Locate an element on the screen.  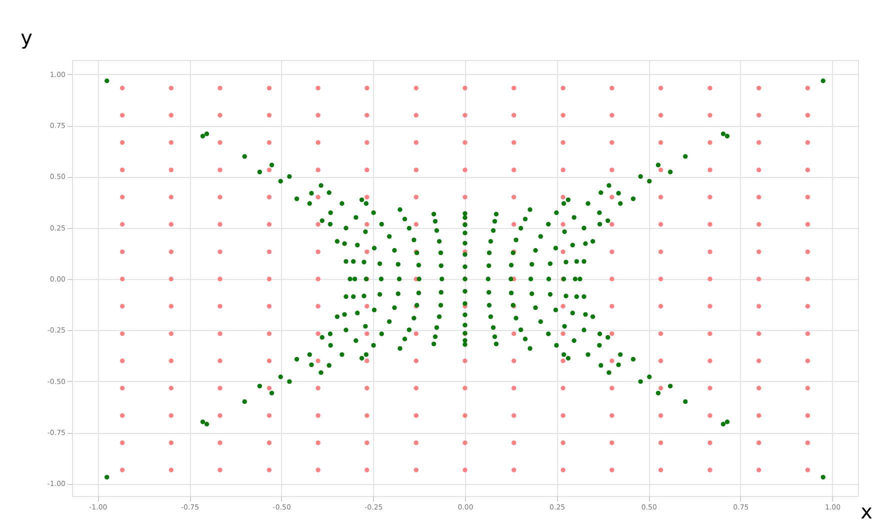
x-axis-title: x is located at coordinates (866, 512).